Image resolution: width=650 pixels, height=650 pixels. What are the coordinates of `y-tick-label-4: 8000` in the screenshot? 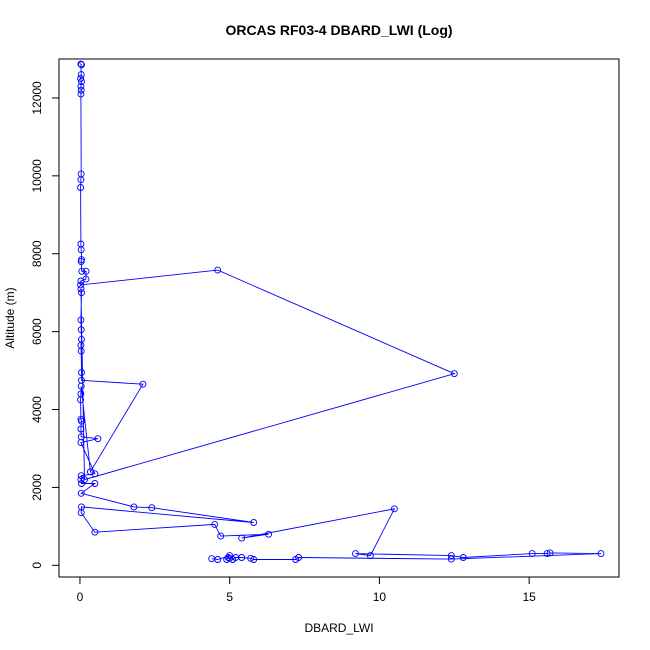 It's located at (37, 253).